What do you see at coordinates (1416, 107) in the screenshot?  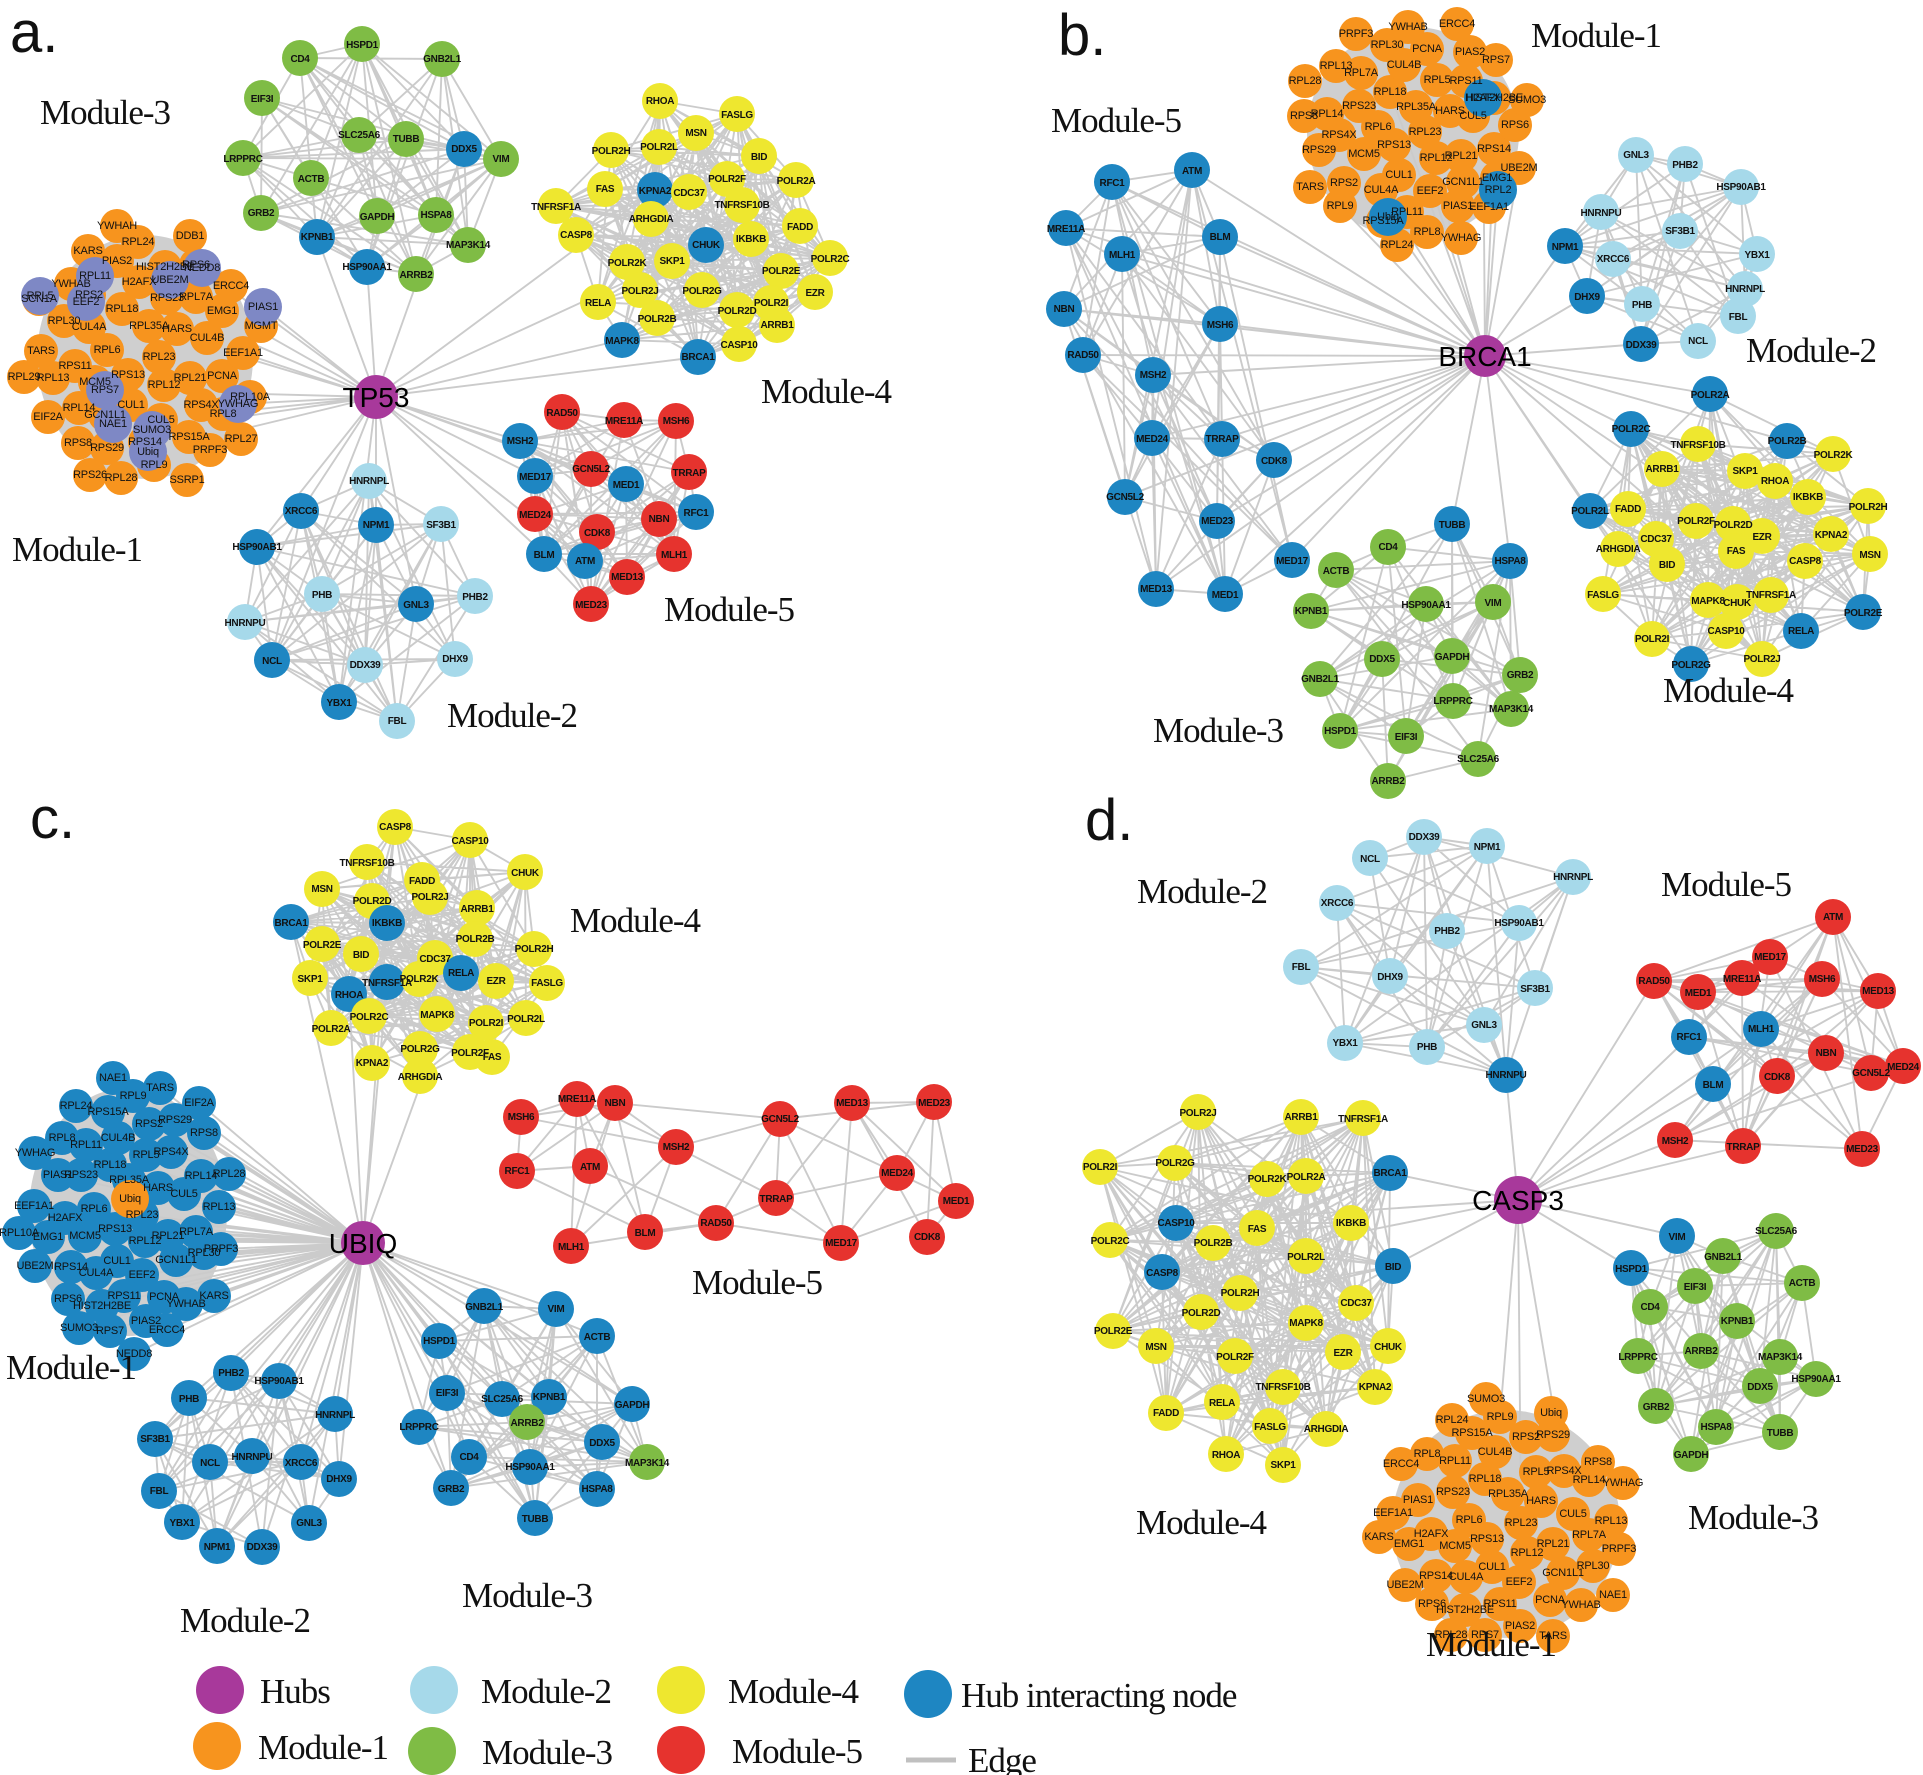 I see `svg-text: RPL35A` at bounding box center [1416, 107].